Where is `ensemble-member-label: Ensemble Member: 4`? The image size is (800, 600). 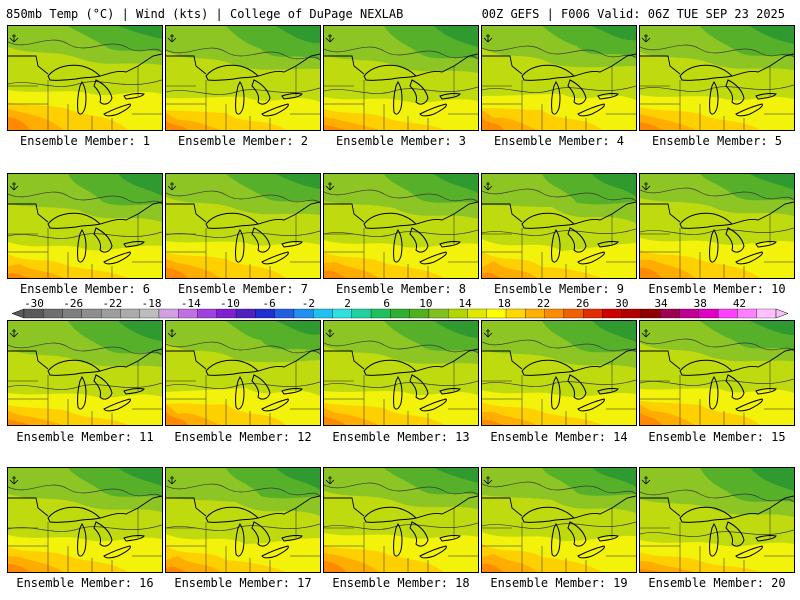
ensemble-member-label: Ensemble Member: 4 is located at coordinates (559, 141).